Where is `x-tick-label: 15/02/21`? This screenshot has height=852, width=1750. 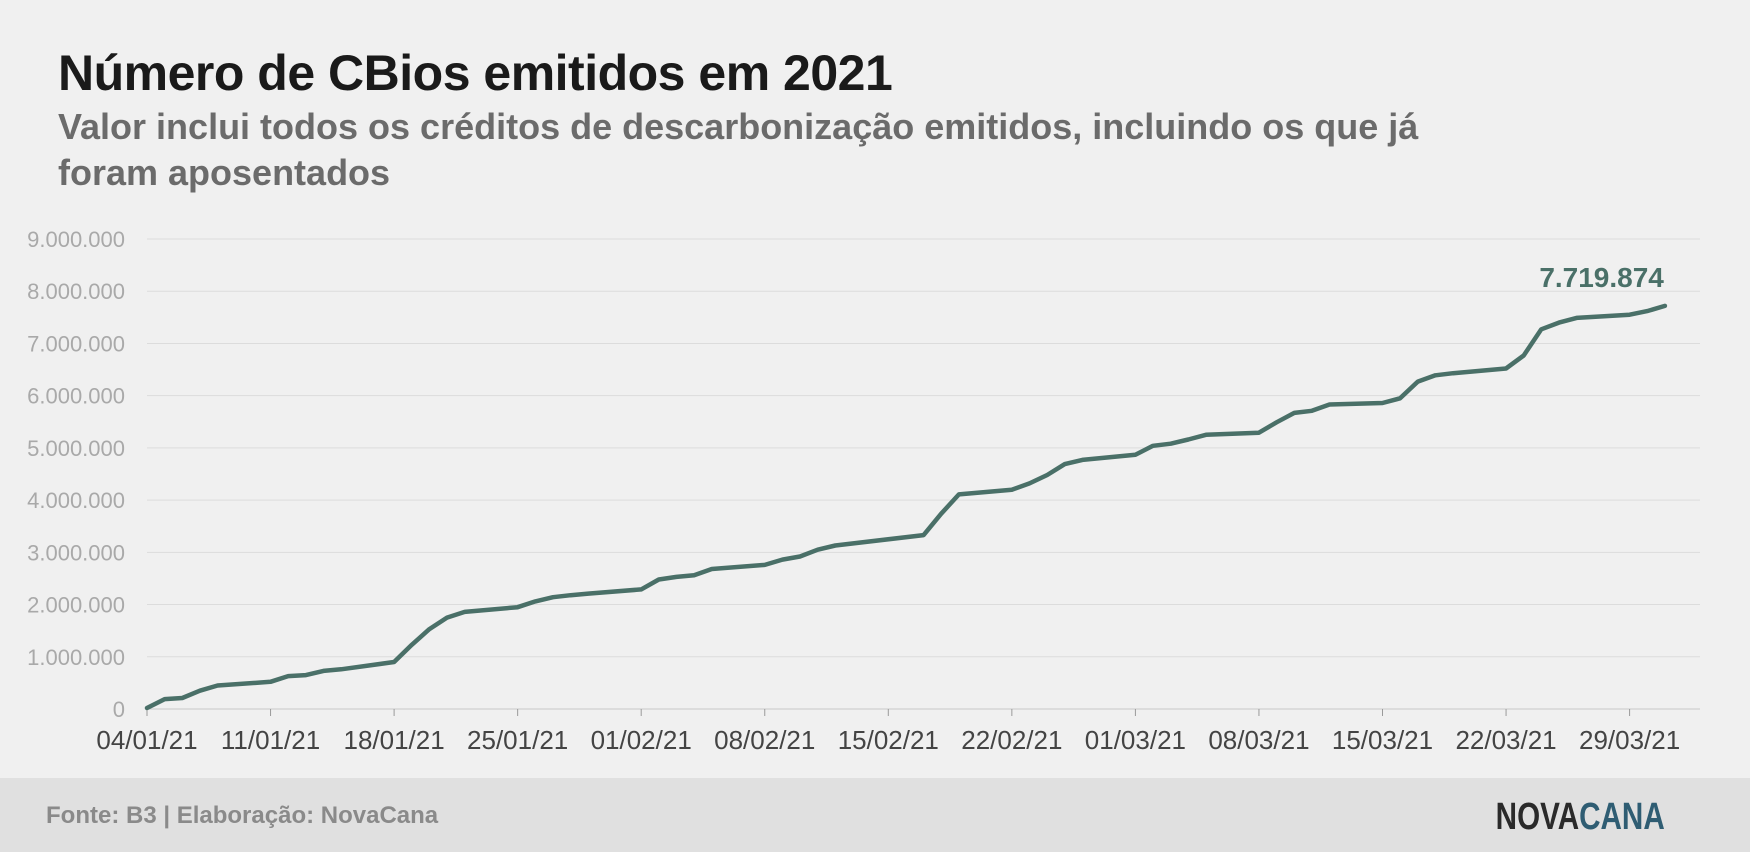
x-tick-label: 15/02/21 is located at coordinates (888, 740).